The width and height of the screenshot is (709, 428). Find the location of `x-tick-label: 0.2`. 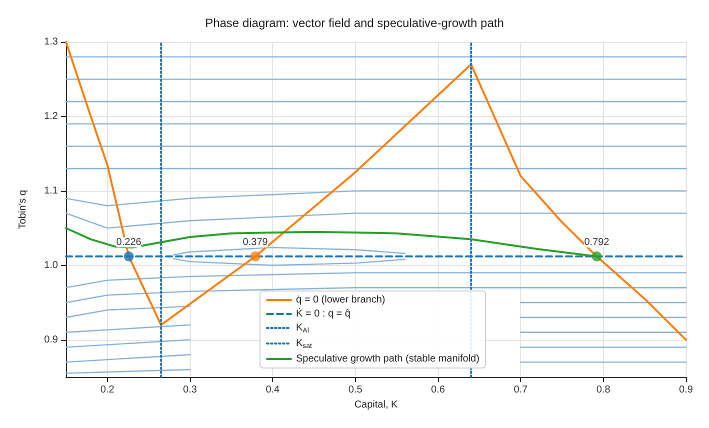

x-tick-label: 0.2 is located at coordinates (107, 390).